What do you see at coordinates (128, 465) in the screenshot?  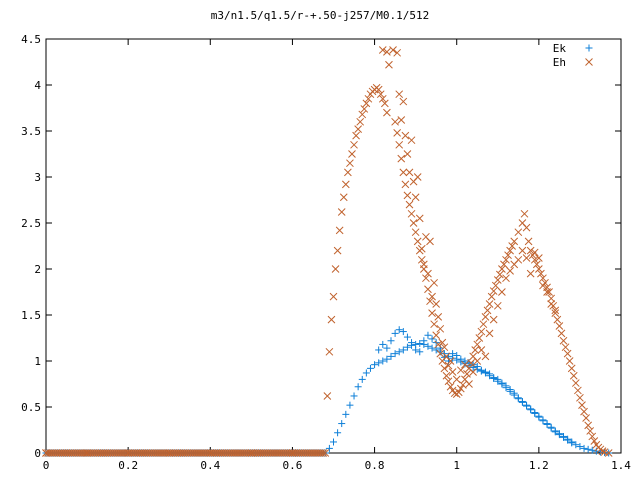 I see `x-tick-label: 0.2` at bounding box center [128, 465].